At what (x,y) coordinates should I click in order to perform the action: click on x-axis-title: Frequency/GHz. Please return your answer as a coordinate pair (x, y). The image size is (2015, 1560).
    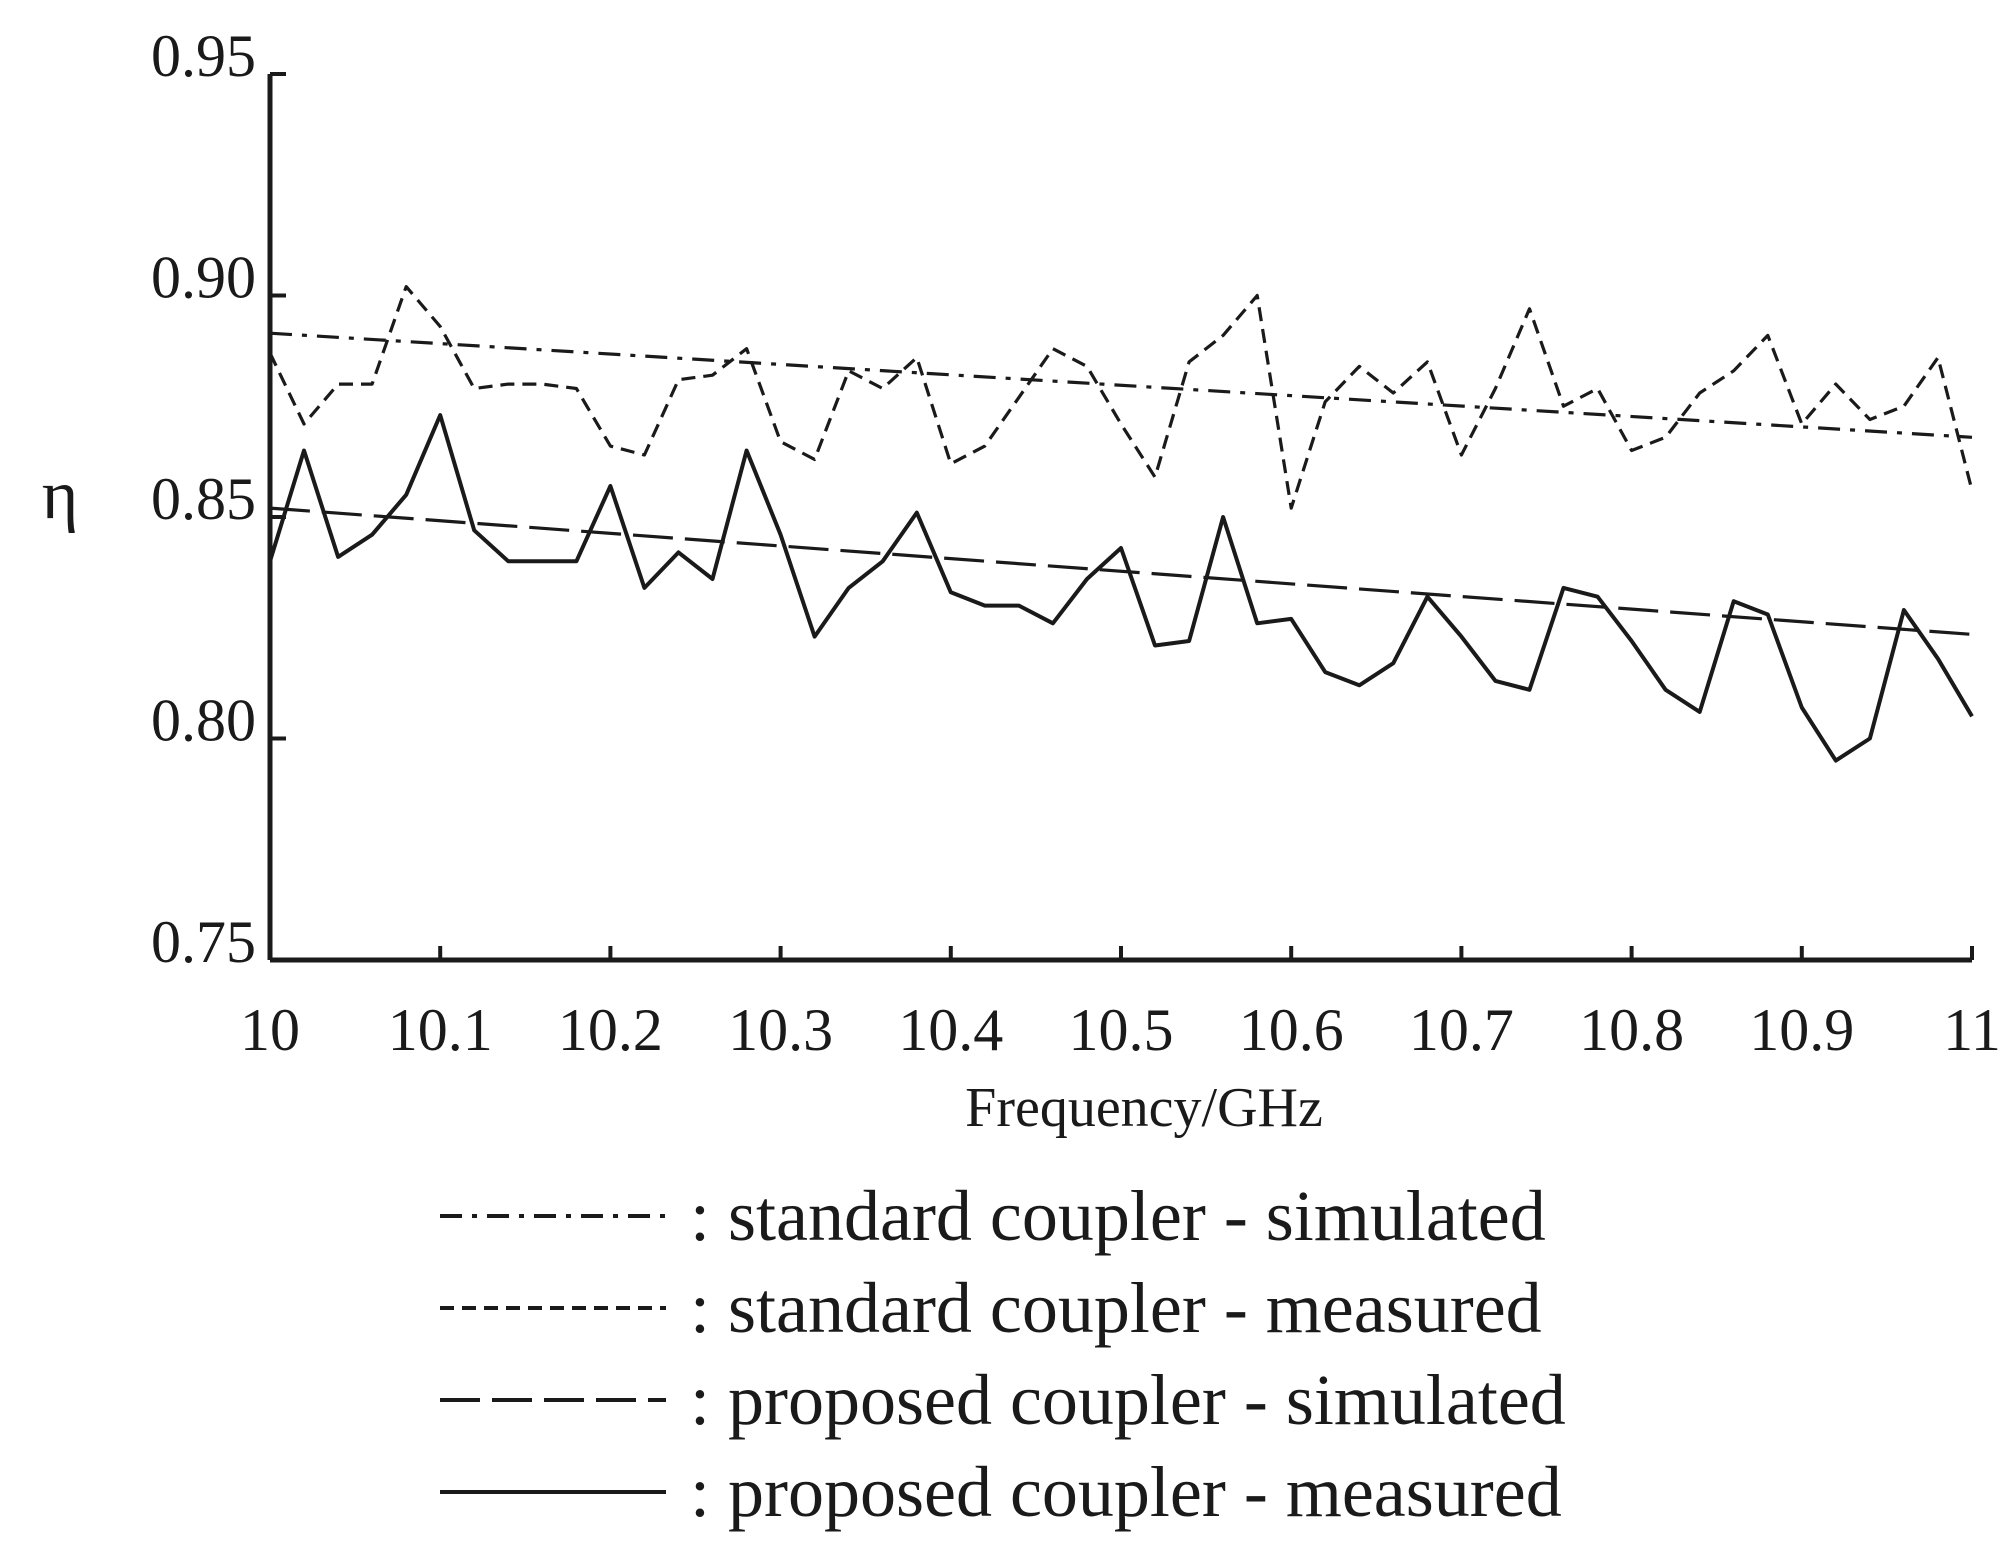
    Looking at the image, I should click on (1144, 1108).